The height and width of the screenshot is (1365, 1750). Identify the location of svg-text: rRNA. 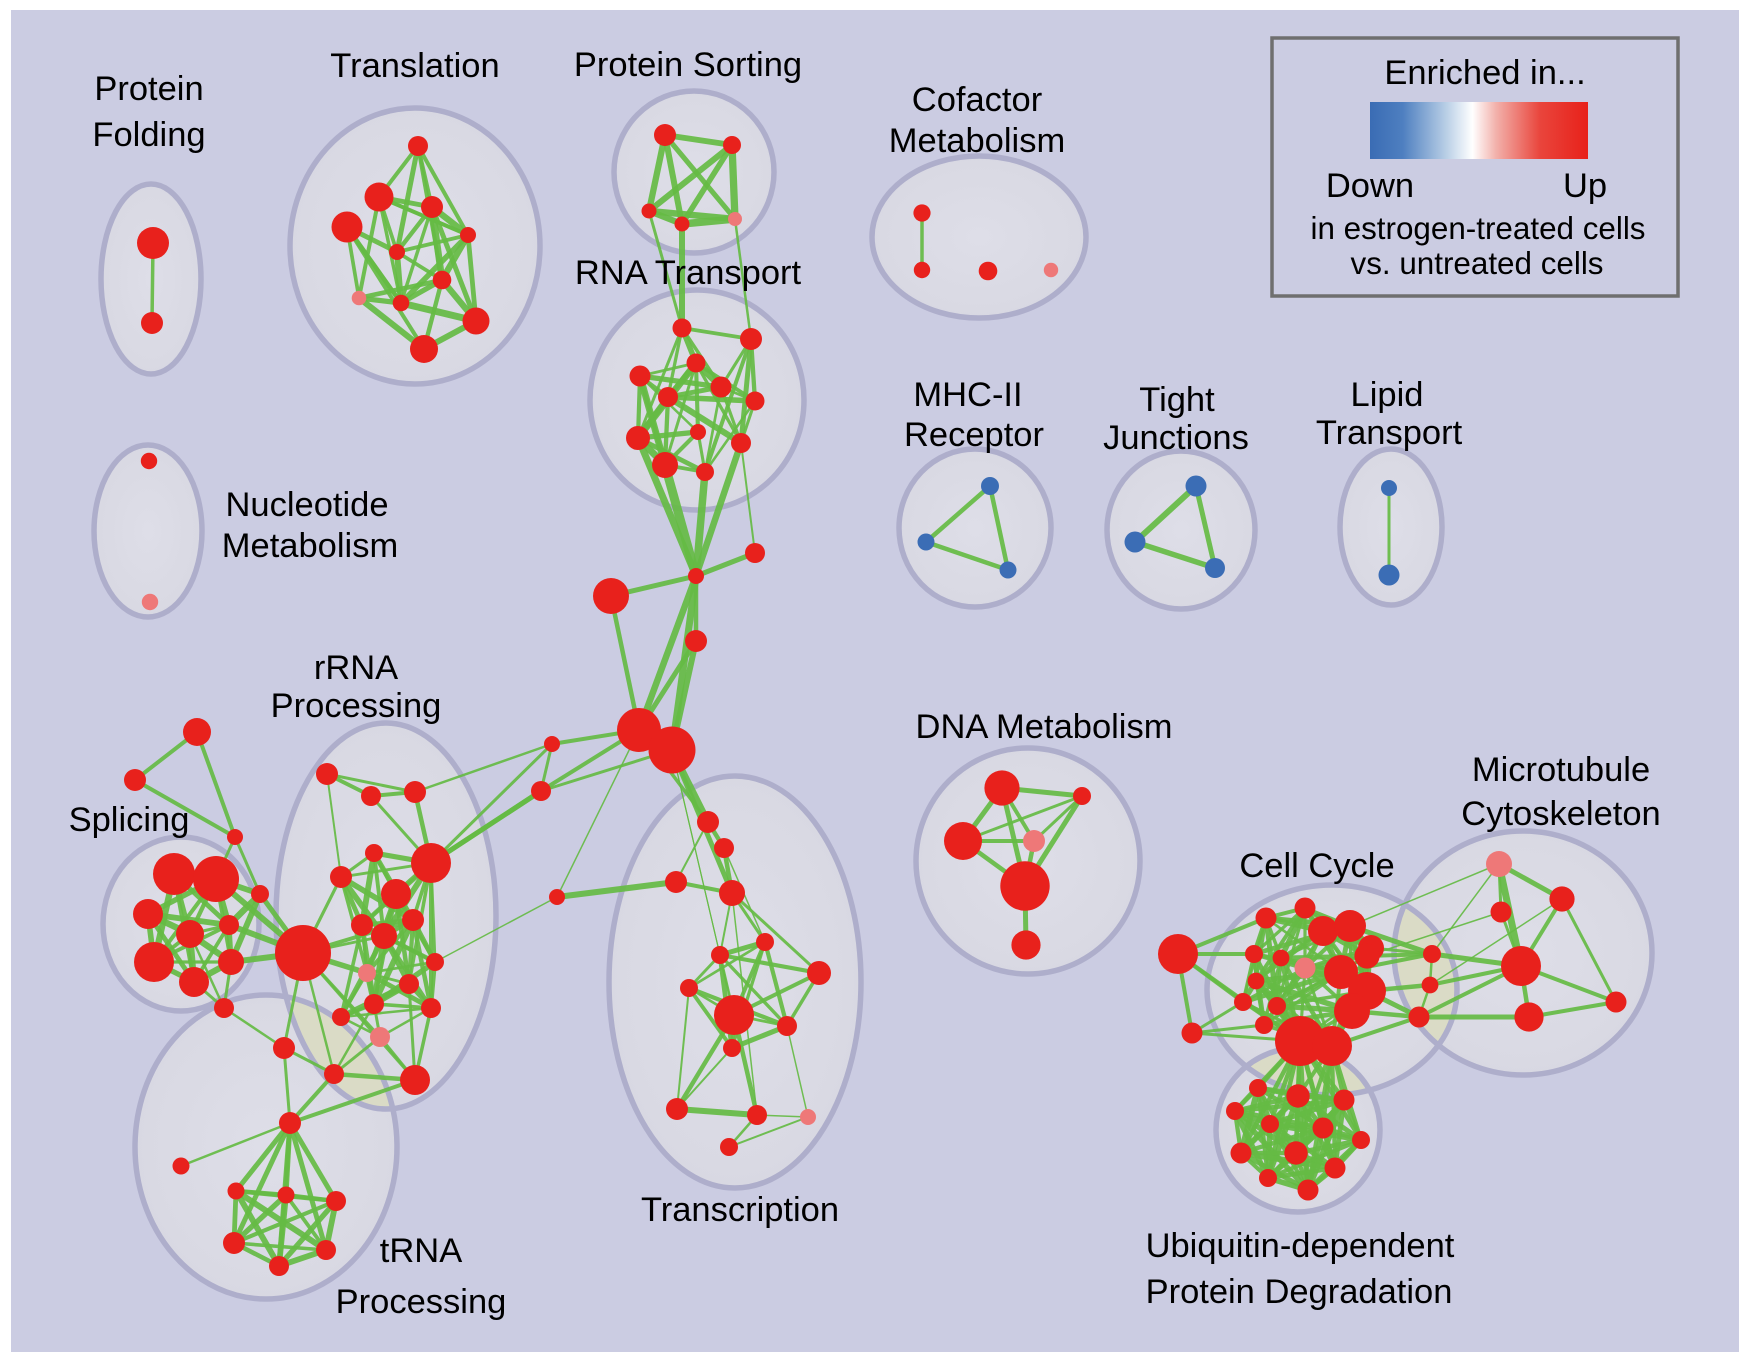
(356, 668).